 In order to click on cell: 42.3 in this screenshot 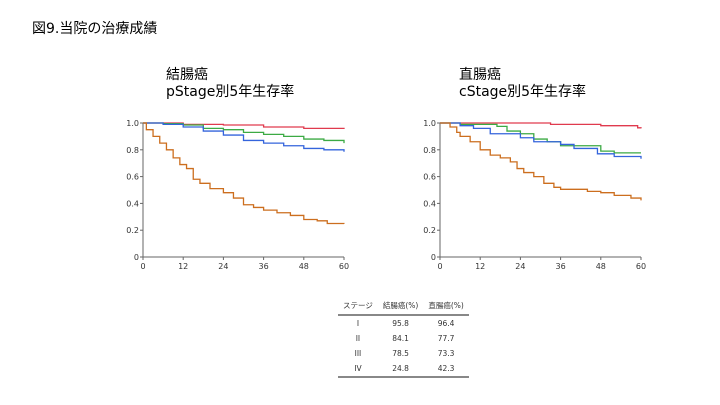, I will do `click(446, 369)`.